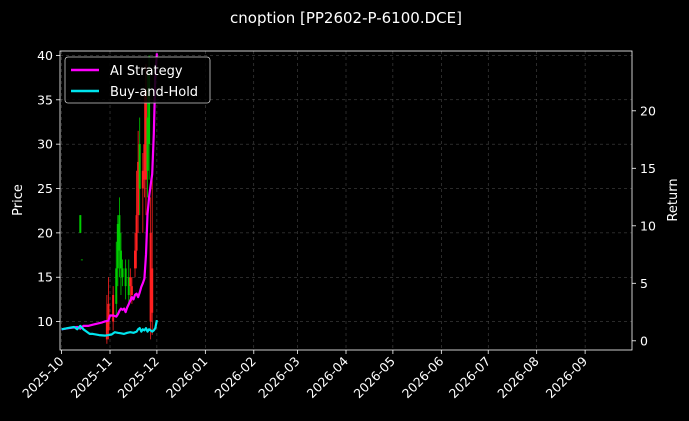  What do you see at coordinates (45, 144) in the screenshot?
I see `y-tick-label: 30` at bounding box center [45, 144].